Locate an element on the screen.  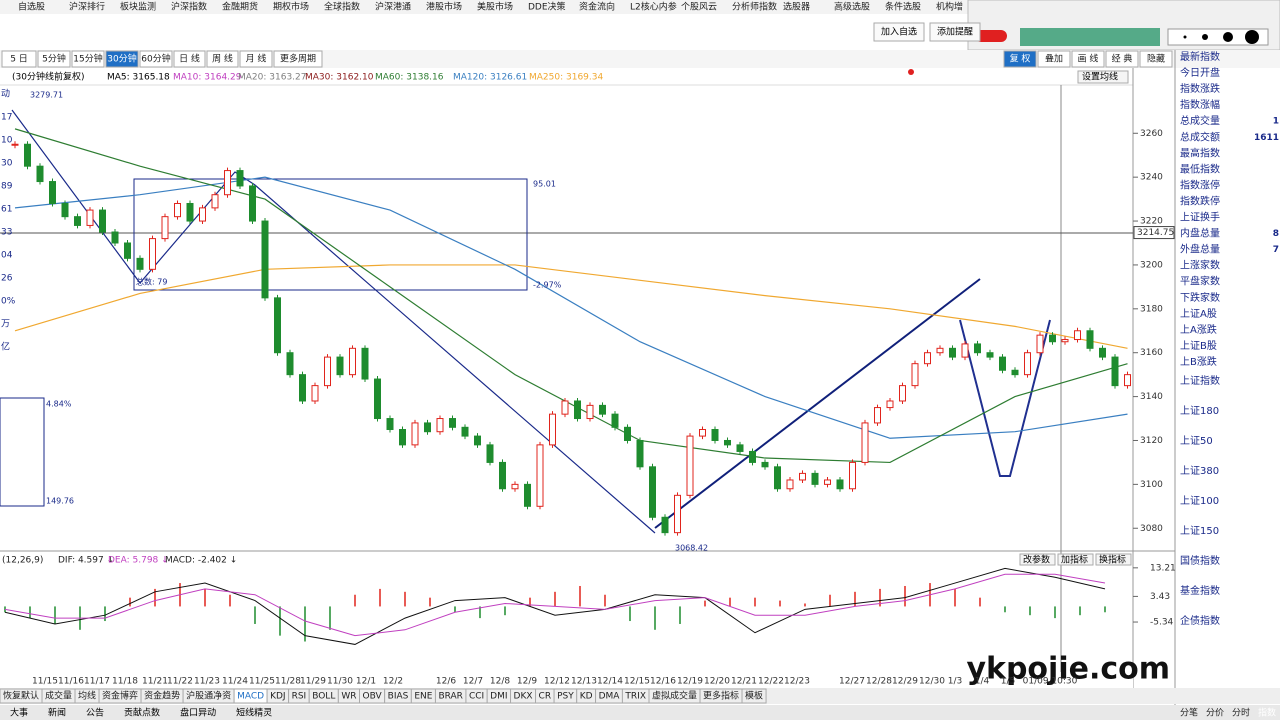
menu-item: 港股市场 is located at coordinates (444, 7).